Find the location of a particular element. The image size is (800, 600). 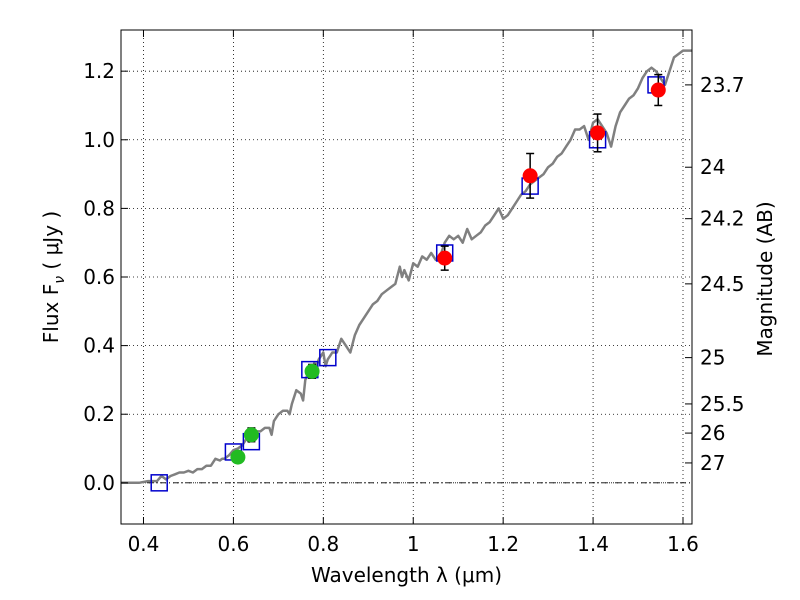

right-axis-tick-label: 24 is located at coordinates (712, 167).